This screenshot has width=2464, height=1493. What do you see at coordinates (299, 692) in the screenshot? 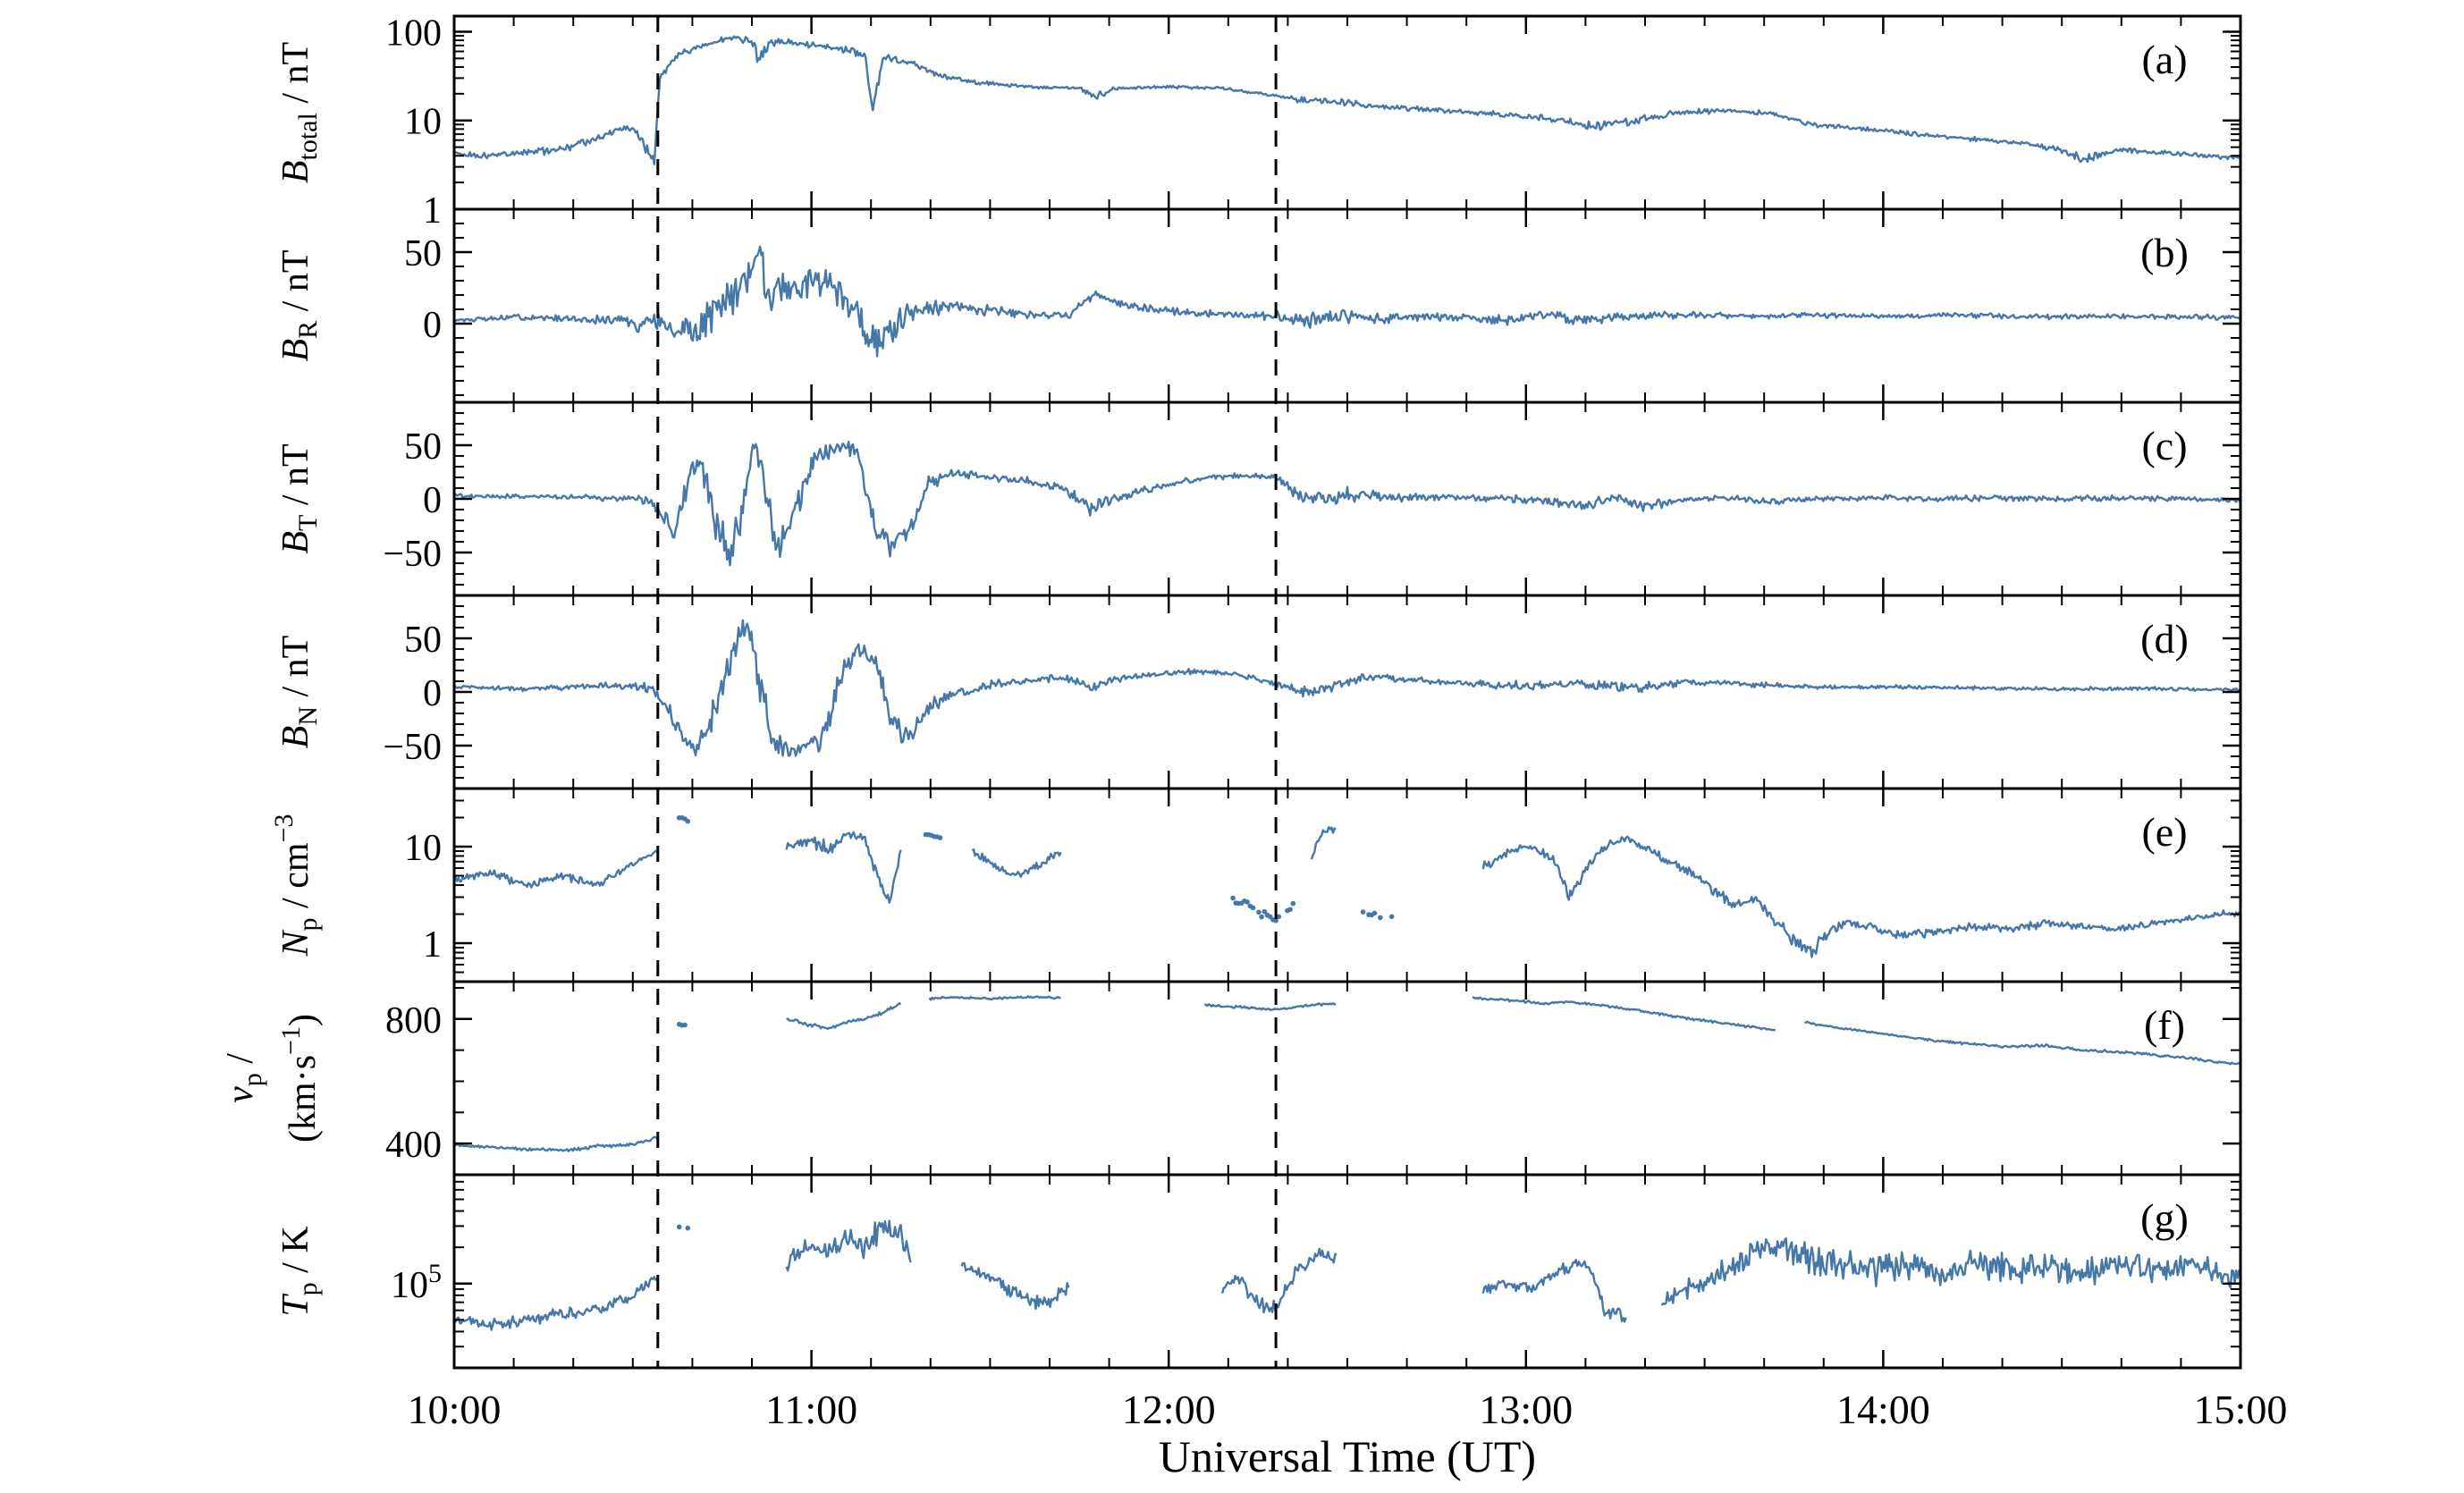
I see `y-axis-label: BN / nT` at bounding box center [299, 692].